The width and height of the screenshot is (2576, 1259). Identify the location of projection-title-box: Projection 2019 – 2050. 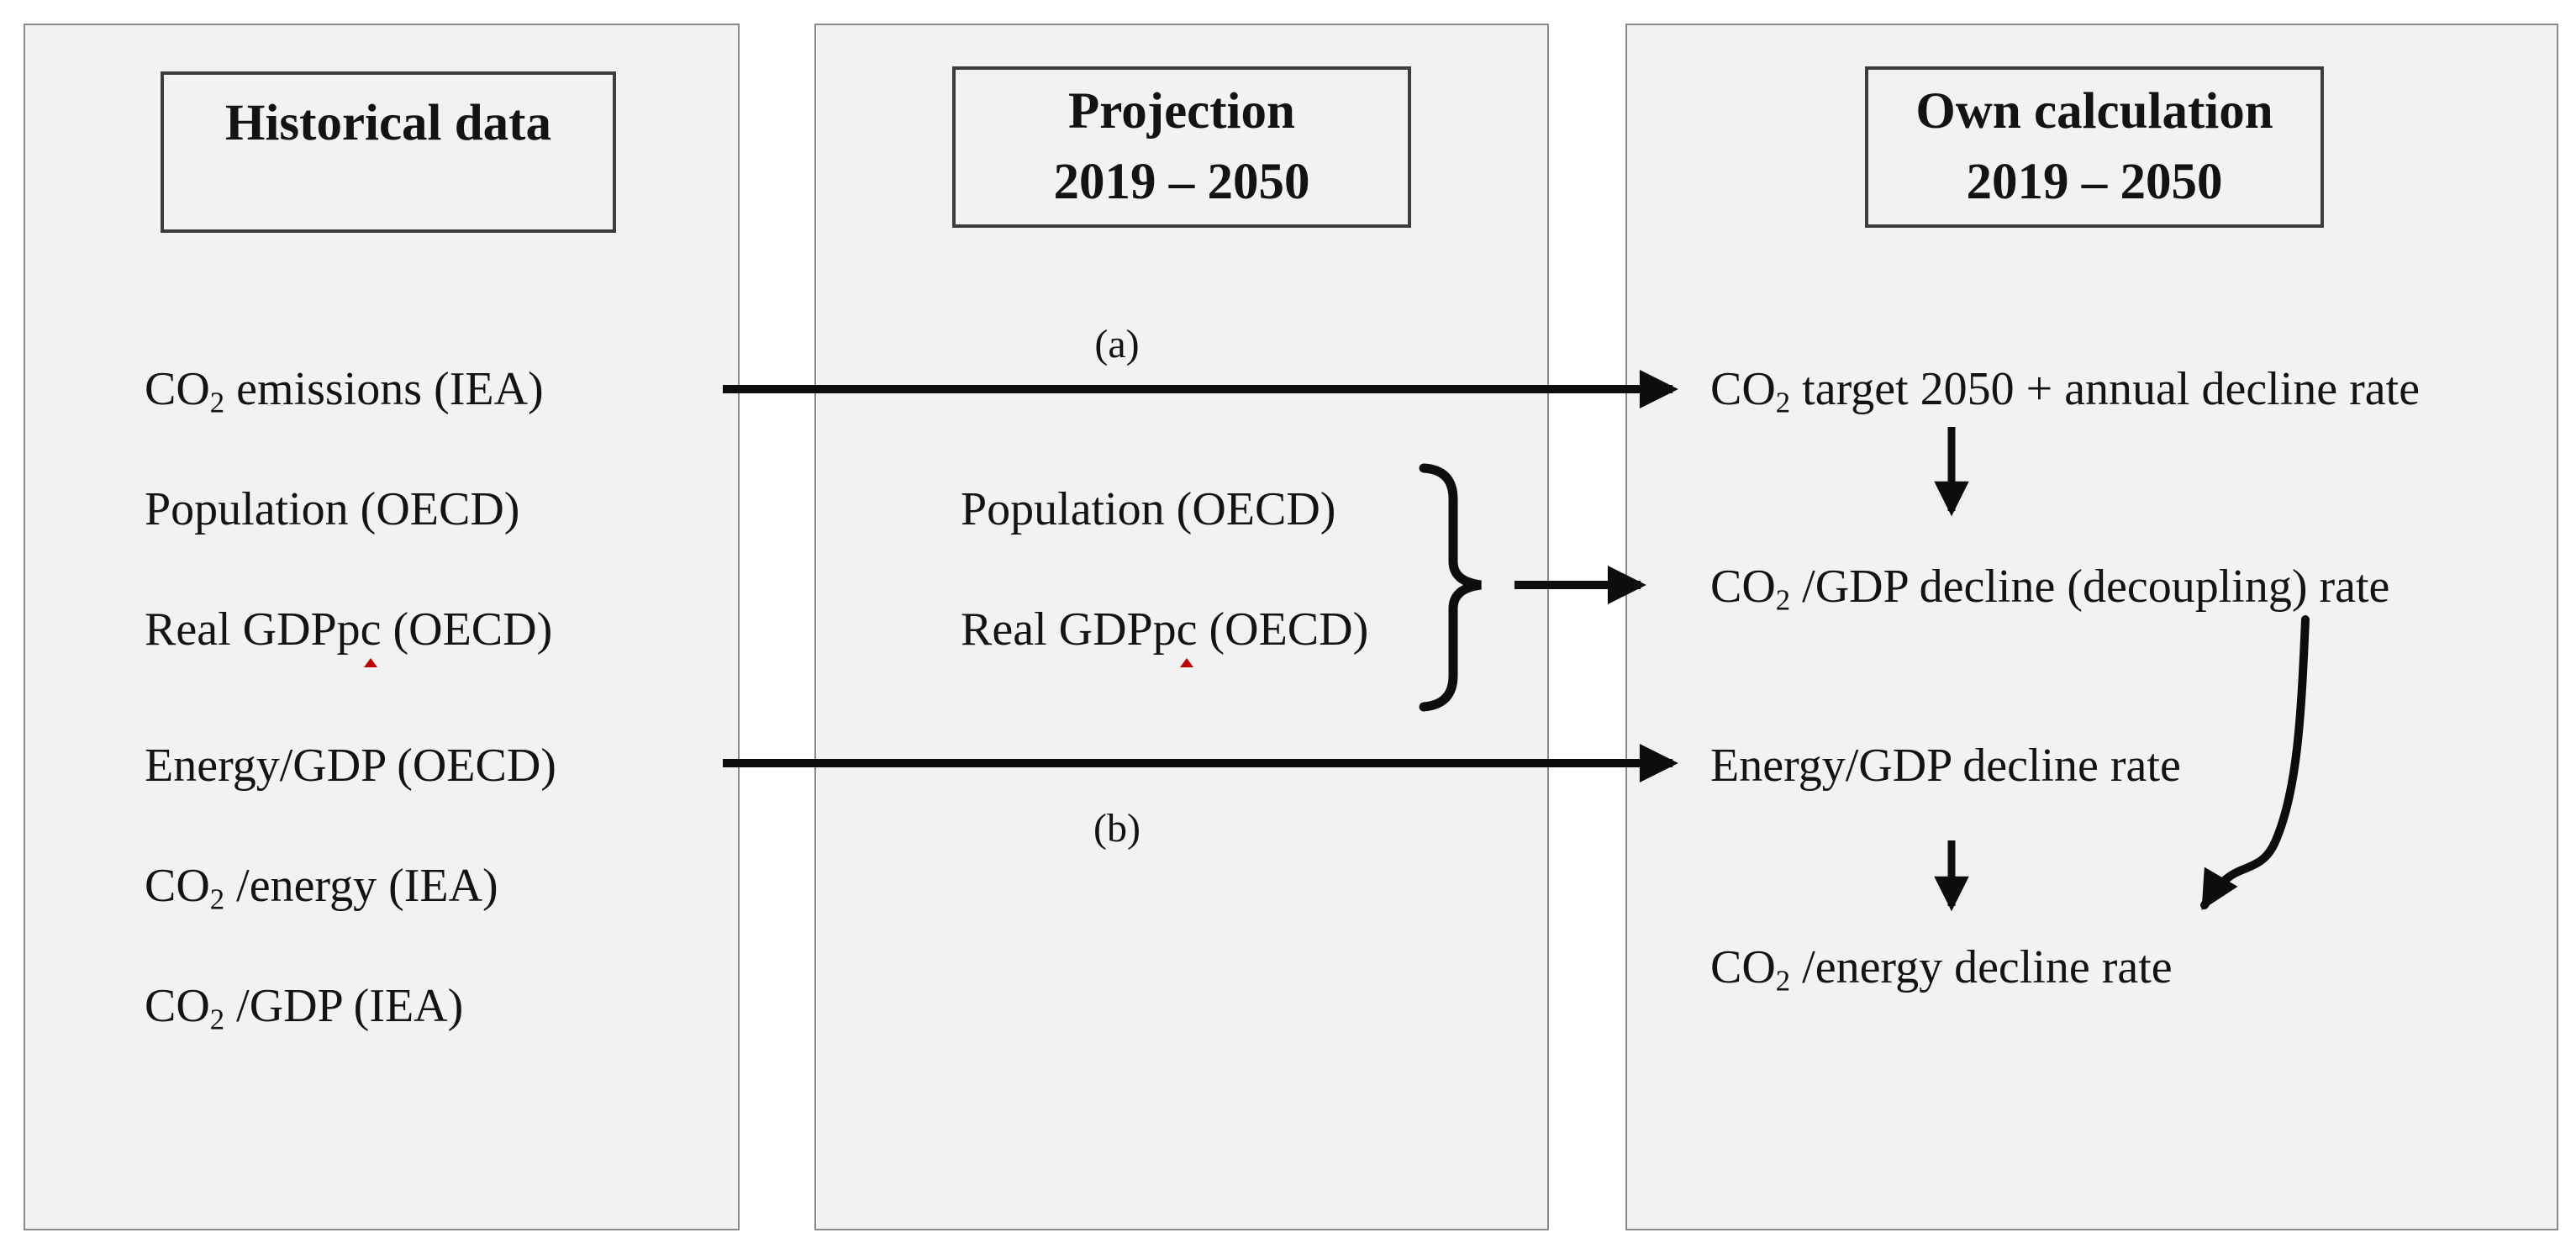
(1181, 147).